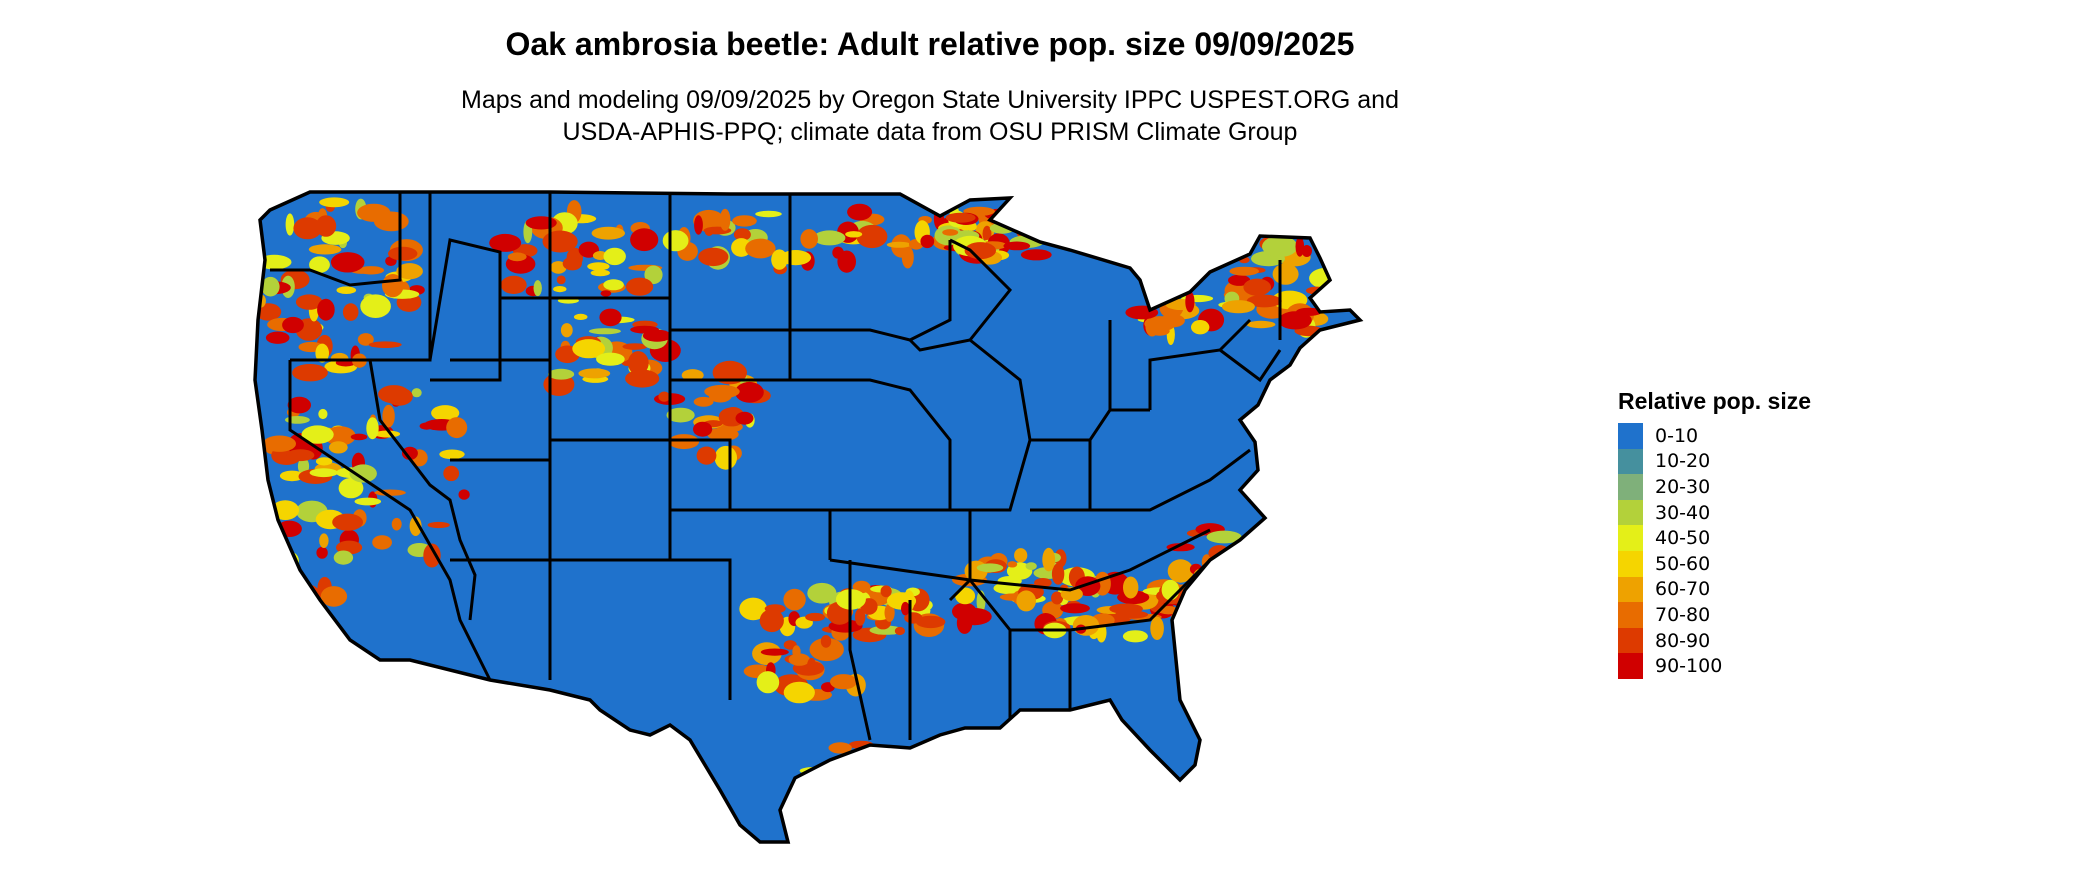 Image resolution: width=2100 pixels, height=892 pixels. What do you see at coordinates (1714, 615) in the screenshot?
I see `legend-item: 70-80` at bounding box center [1714, 615].